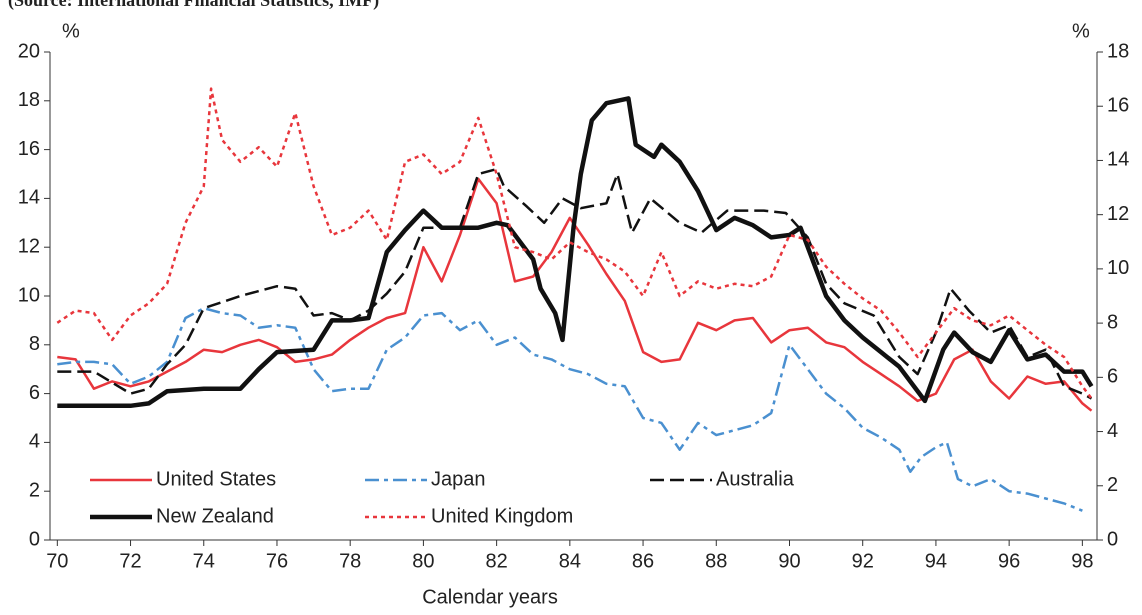 This screenshot has height=615, width=1142. Describe the element at coordinates (1112, 485) in the screenshot. I see `y2-tick-label: 2` at that location.